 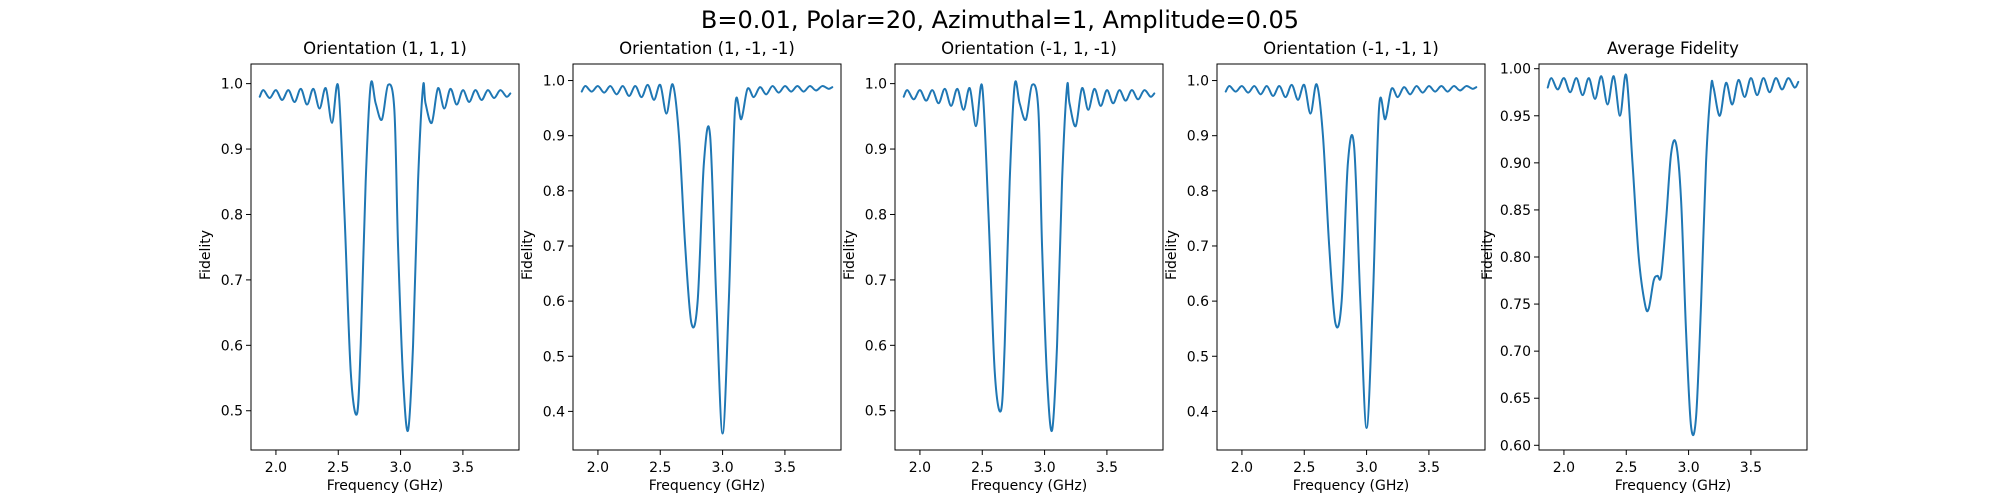 I want to click on y-tick-label: 0.65, so click(x=1515, y=399).